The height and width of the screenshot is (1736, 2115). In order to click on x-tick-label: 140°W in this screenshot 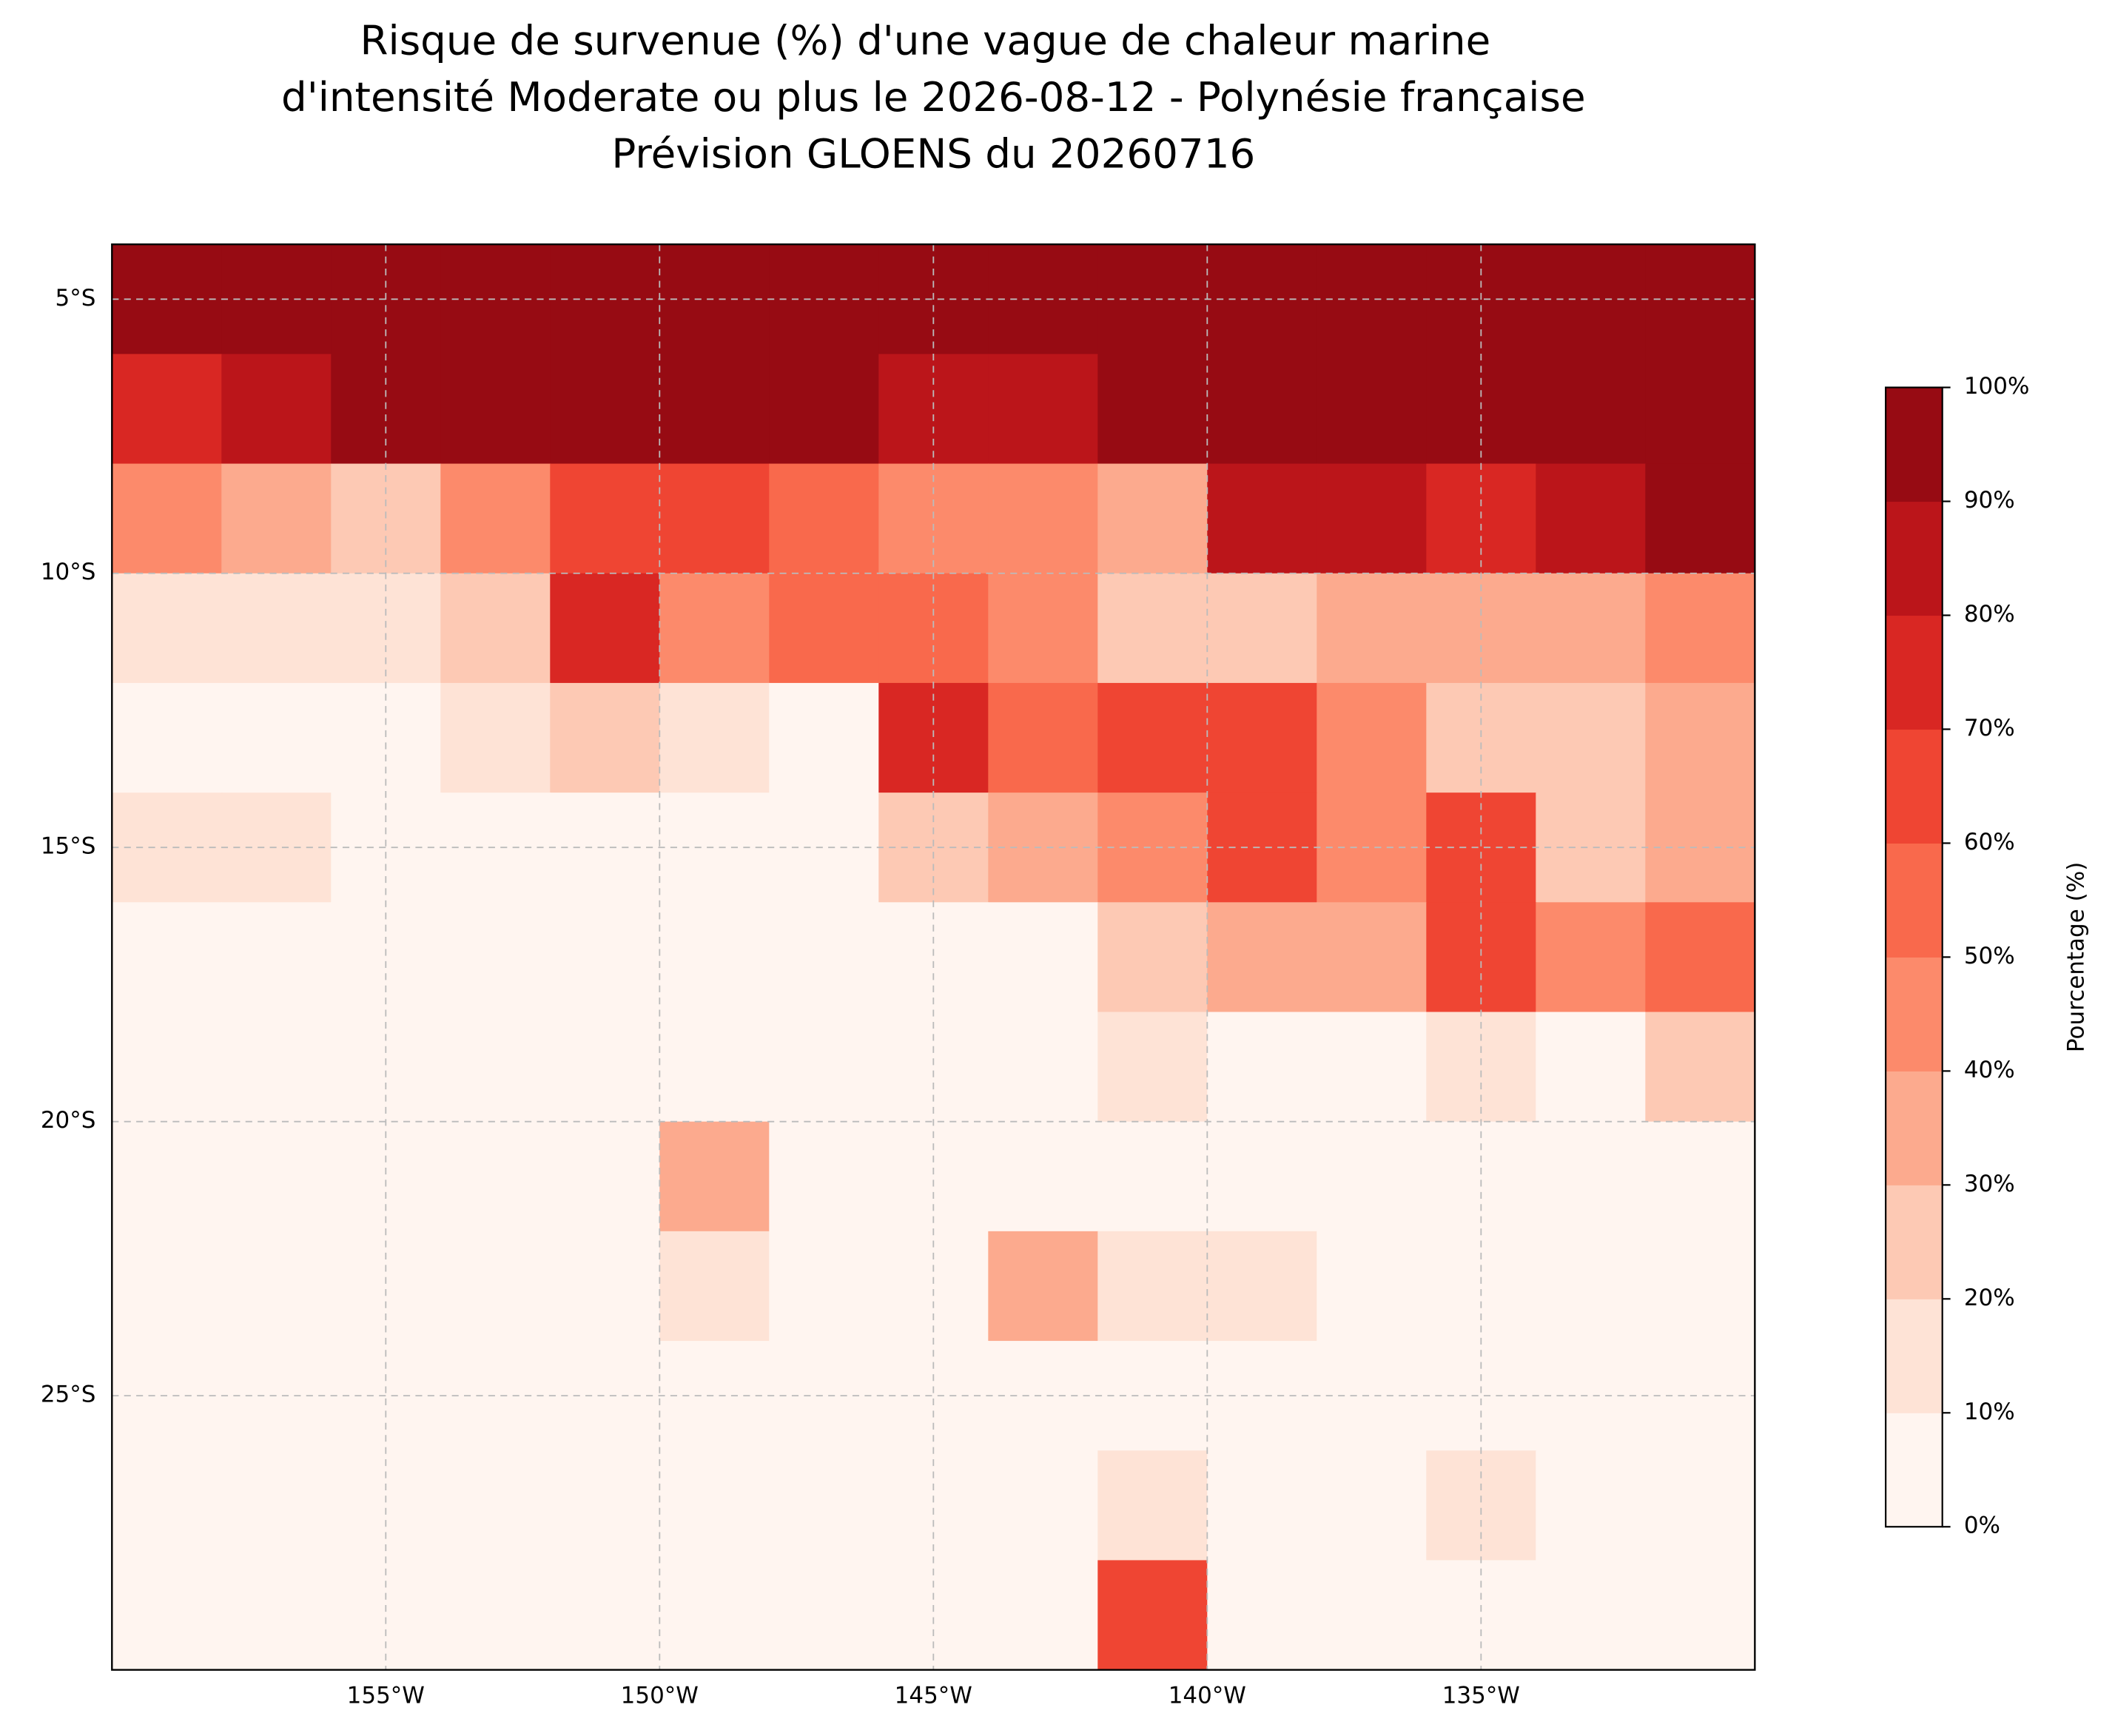, I will do `click(1207, 1696)`.